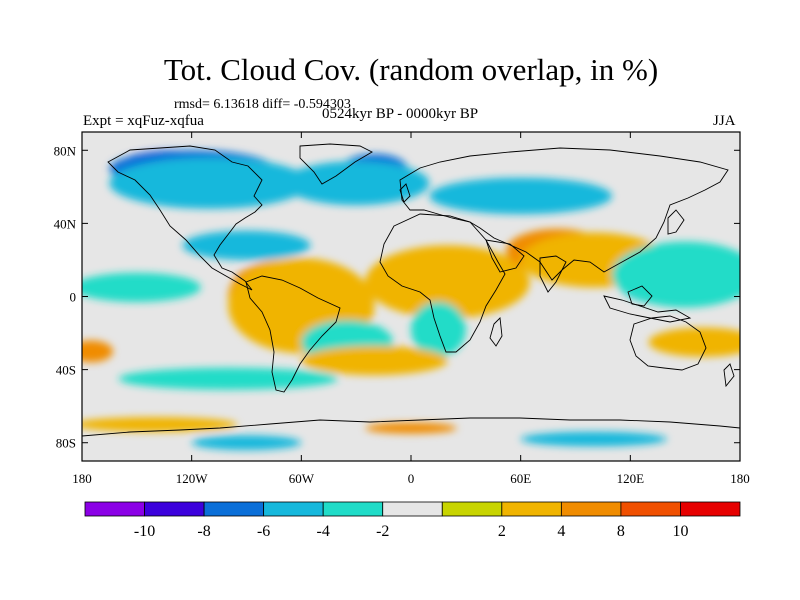  I want to click on colorbar-label: -4, so click(323, 531).